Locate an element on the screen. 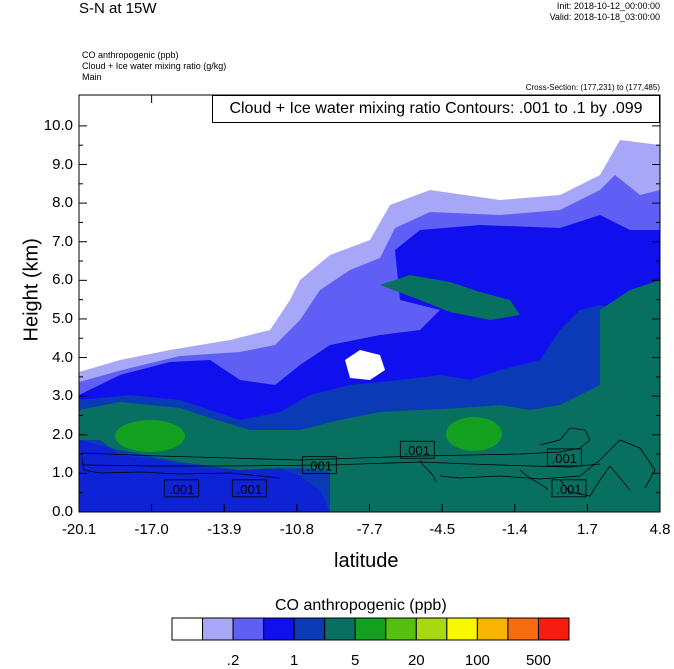 This screenshot has width=674, height=669. colorbar-label: 500 is located at coordinates (538, 660).